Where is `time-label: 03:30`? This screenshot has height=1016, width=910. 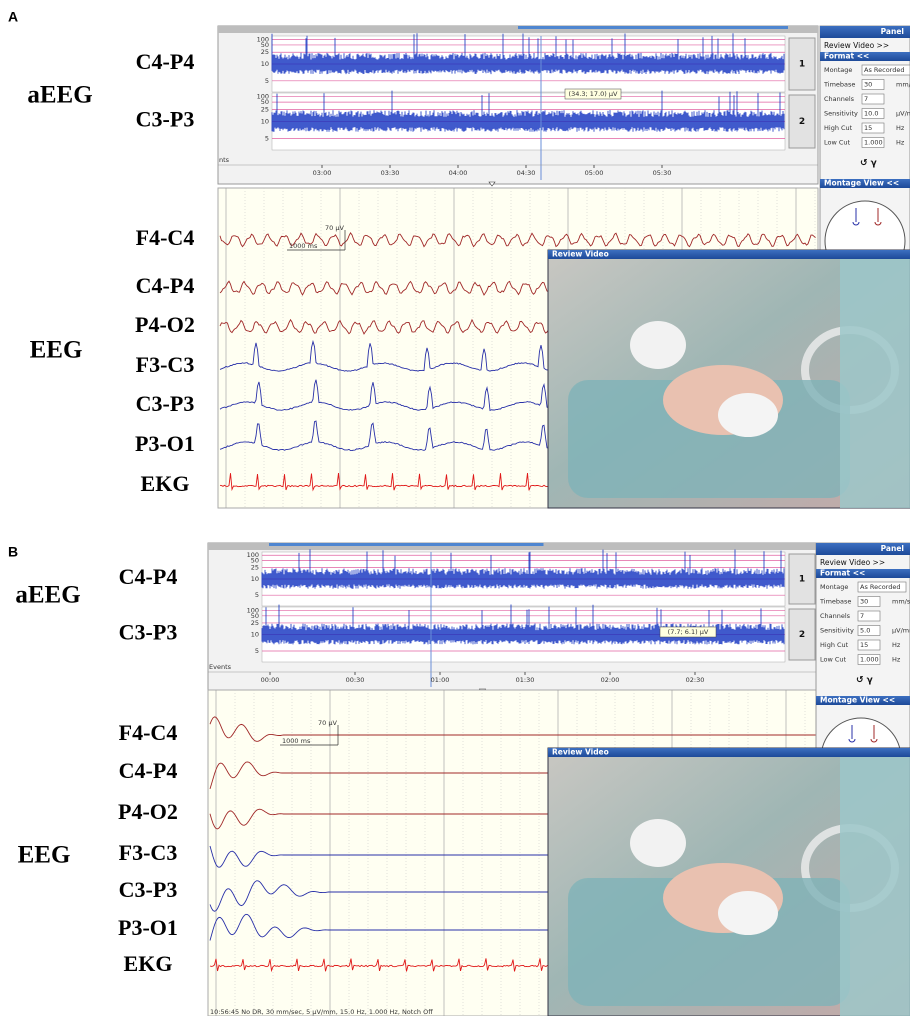
time-label: 03:30 is located at coordinates (390, 173).